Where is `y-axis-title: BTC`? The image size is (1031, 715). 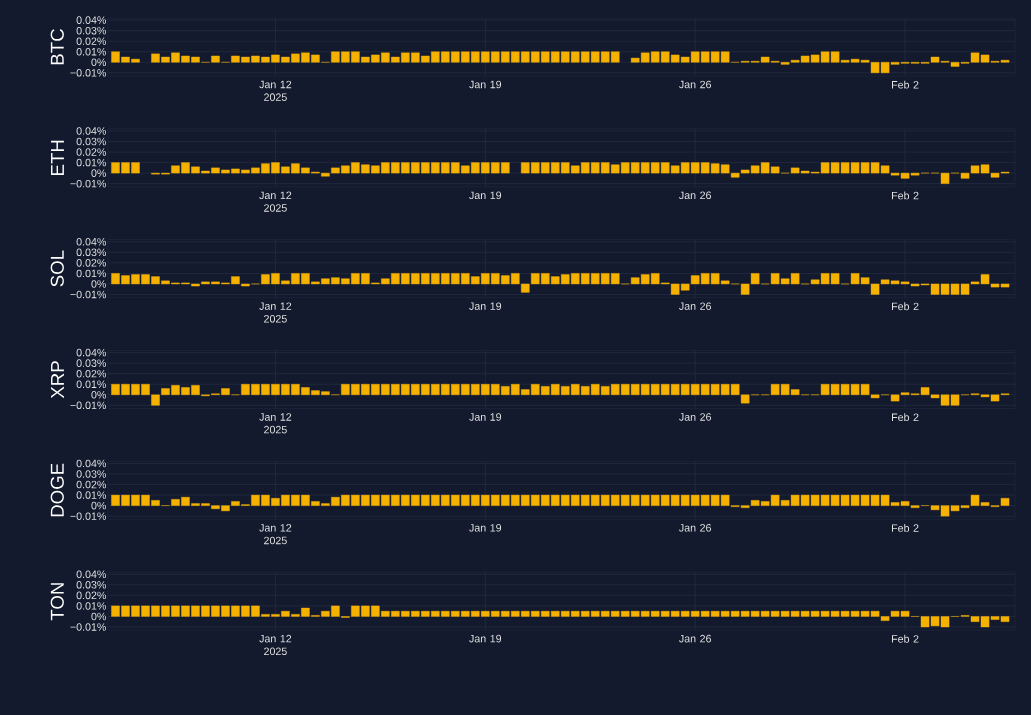 y-axis-title: BTC is located at coordinates (57, 47).